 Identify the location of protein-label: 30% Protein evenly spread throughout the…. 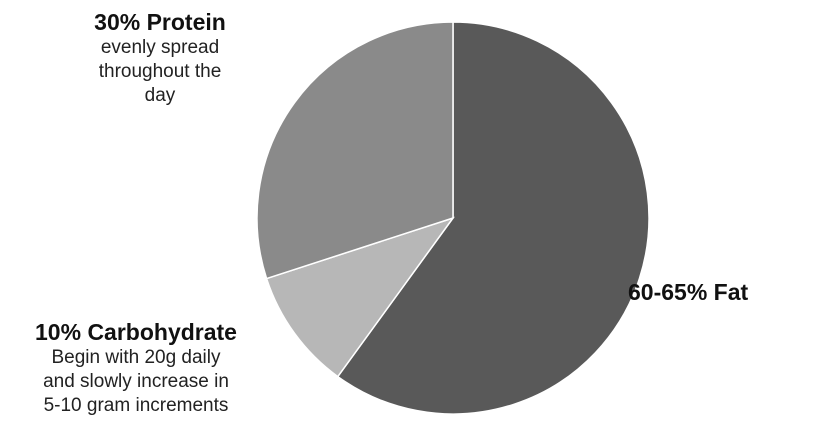
(160, 58).